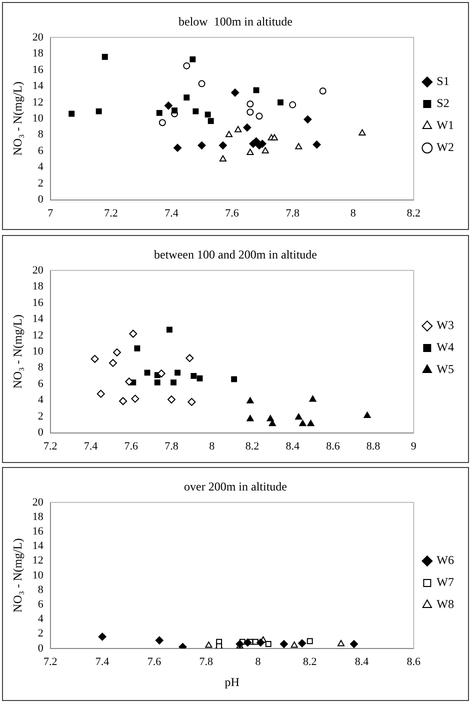 This screenshot has height=704, width=473. I want to click on chart-title: over 200m in altitude, so click(235, 486).